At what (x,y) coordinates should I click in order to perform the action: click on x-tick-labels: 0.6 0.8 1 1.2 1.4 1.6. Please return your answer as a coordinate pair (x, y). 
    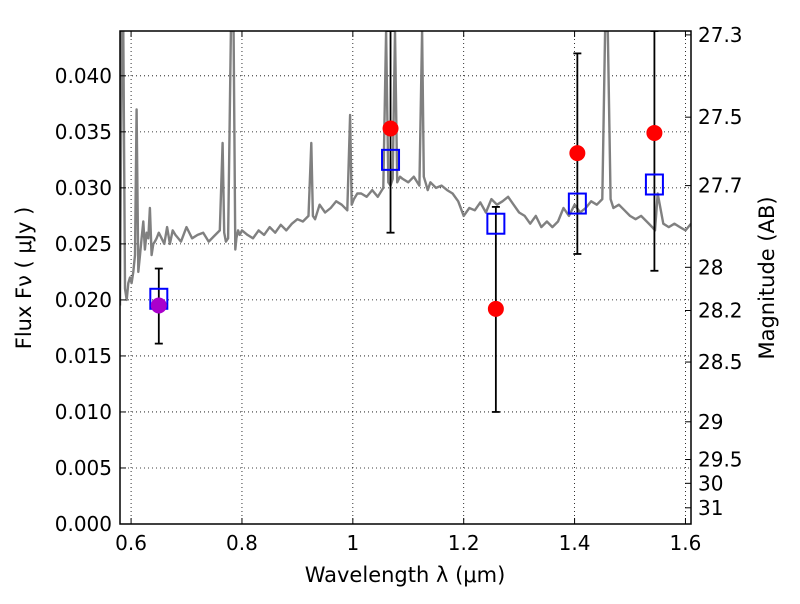
    Looking at the image, I should click on (408, 543).